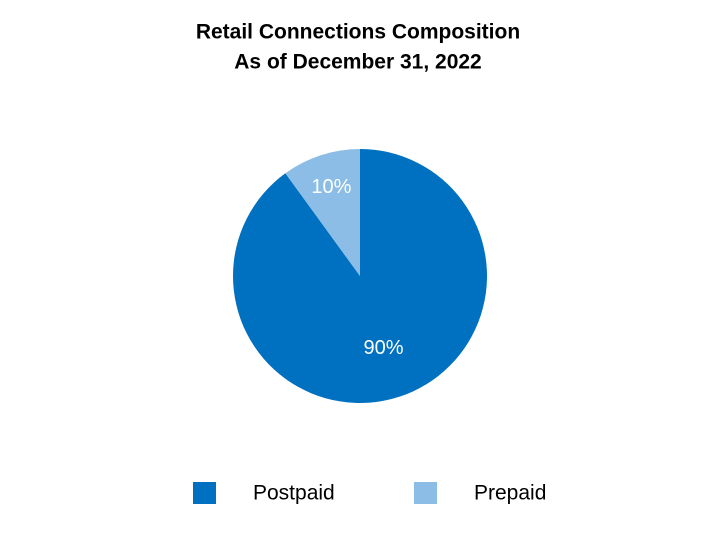  What do you see at coordinates (322, 212) in the screenshot?
I see `pie-slice` at bounding box center [322, 212].